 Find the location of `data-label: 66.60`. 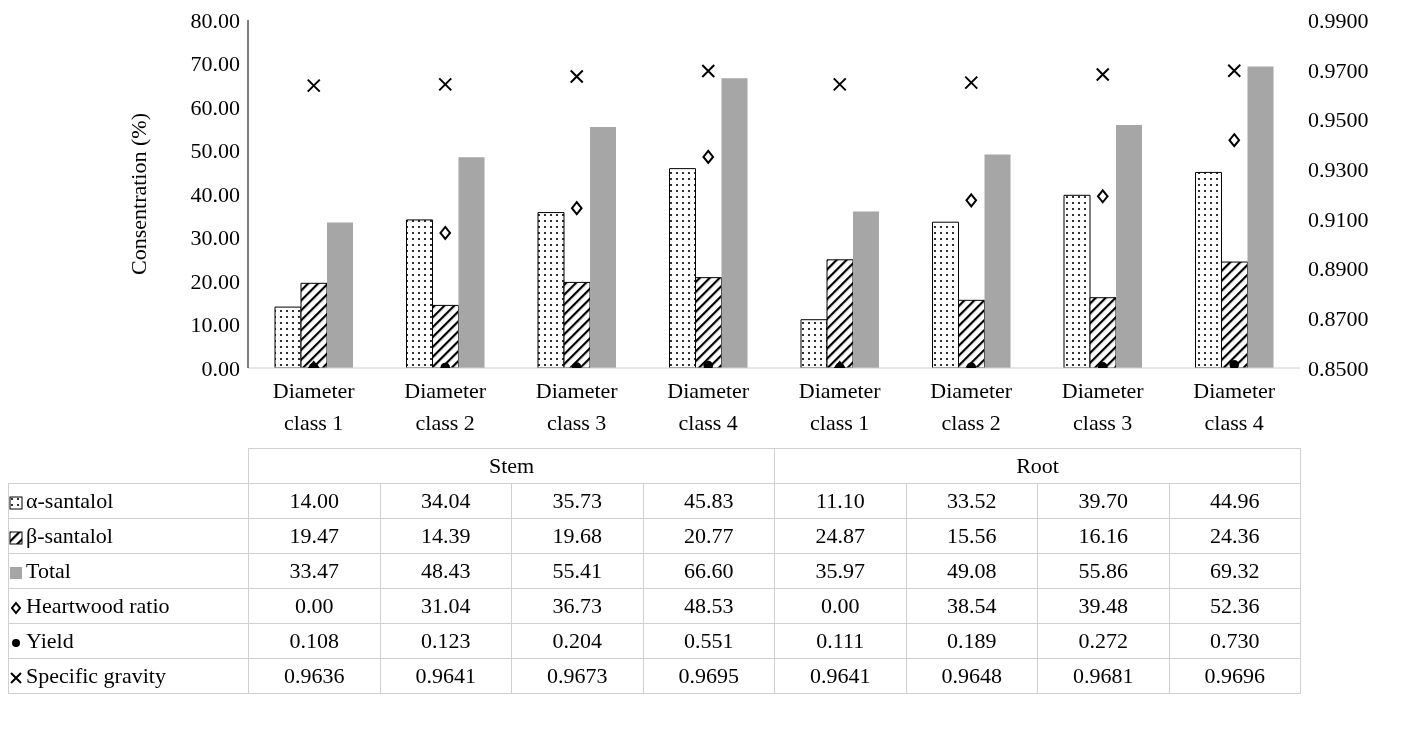

data-label: 66.60 is located at coordinates (709, 571).